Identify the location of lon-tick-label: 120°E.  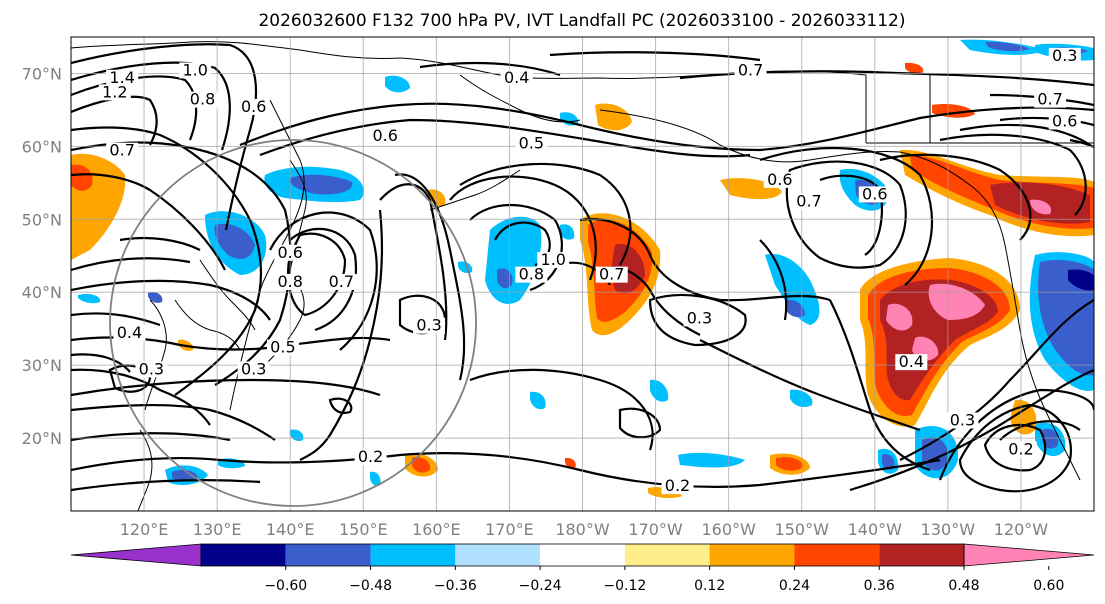
(144, 529).